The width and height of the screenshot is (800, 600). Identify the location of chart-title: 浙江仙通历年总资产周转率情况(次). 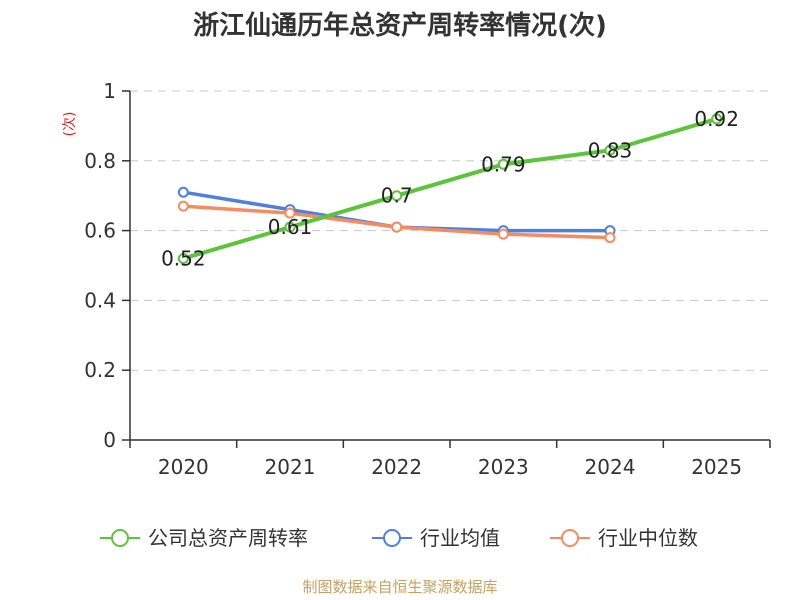
(400, 25).